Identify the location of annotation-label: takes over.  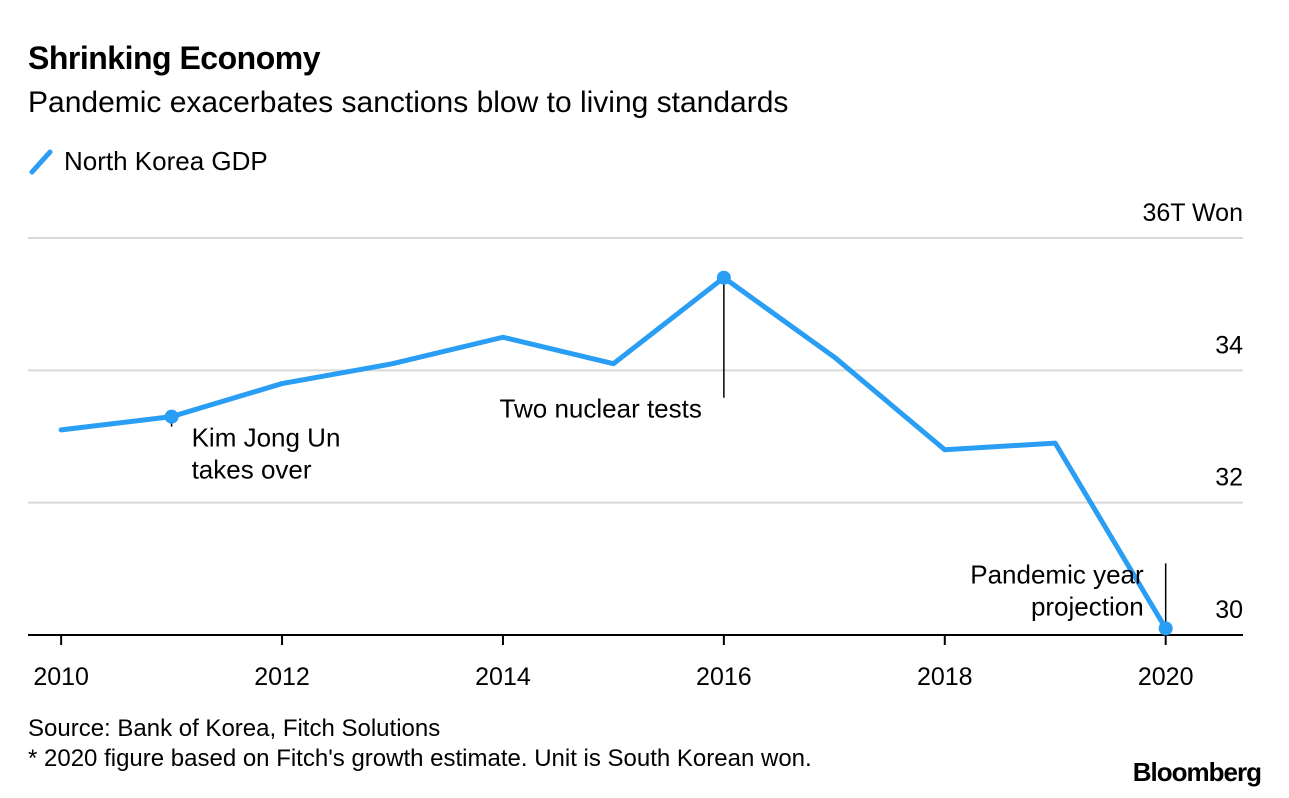
(252, 470).